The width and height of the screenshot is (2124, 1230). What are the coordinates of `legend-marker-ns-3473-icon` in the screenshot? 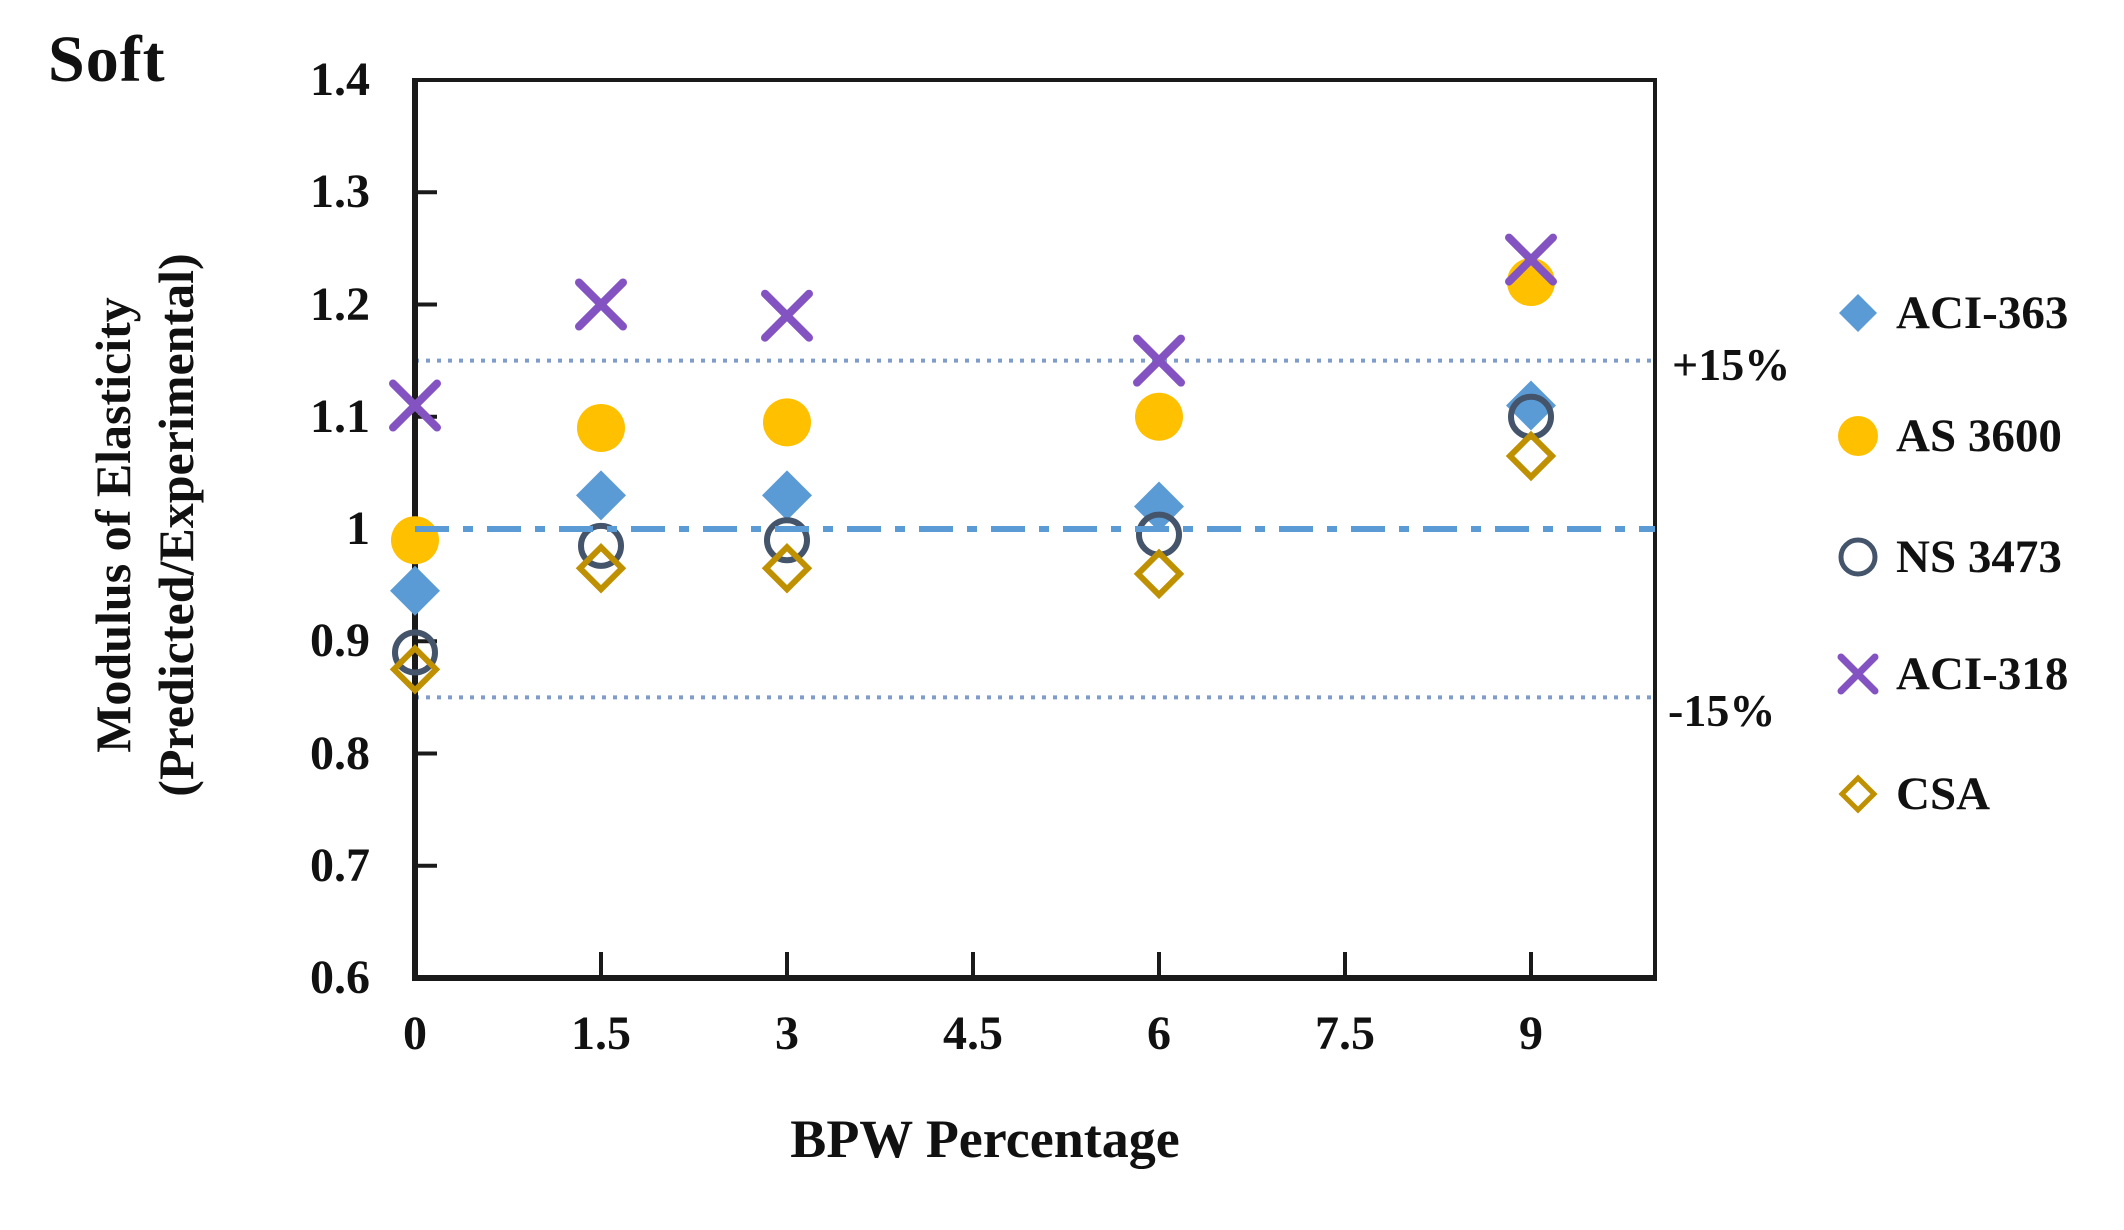 It's located at (1858, 557).